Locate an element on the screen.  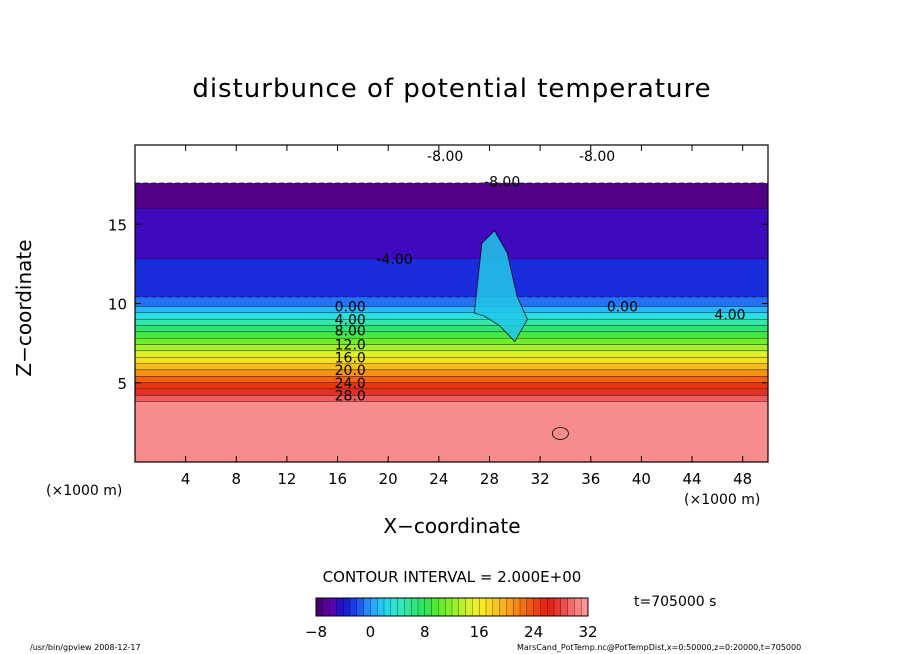
x-tick-label: 48 is located at coordinates (742, 479).